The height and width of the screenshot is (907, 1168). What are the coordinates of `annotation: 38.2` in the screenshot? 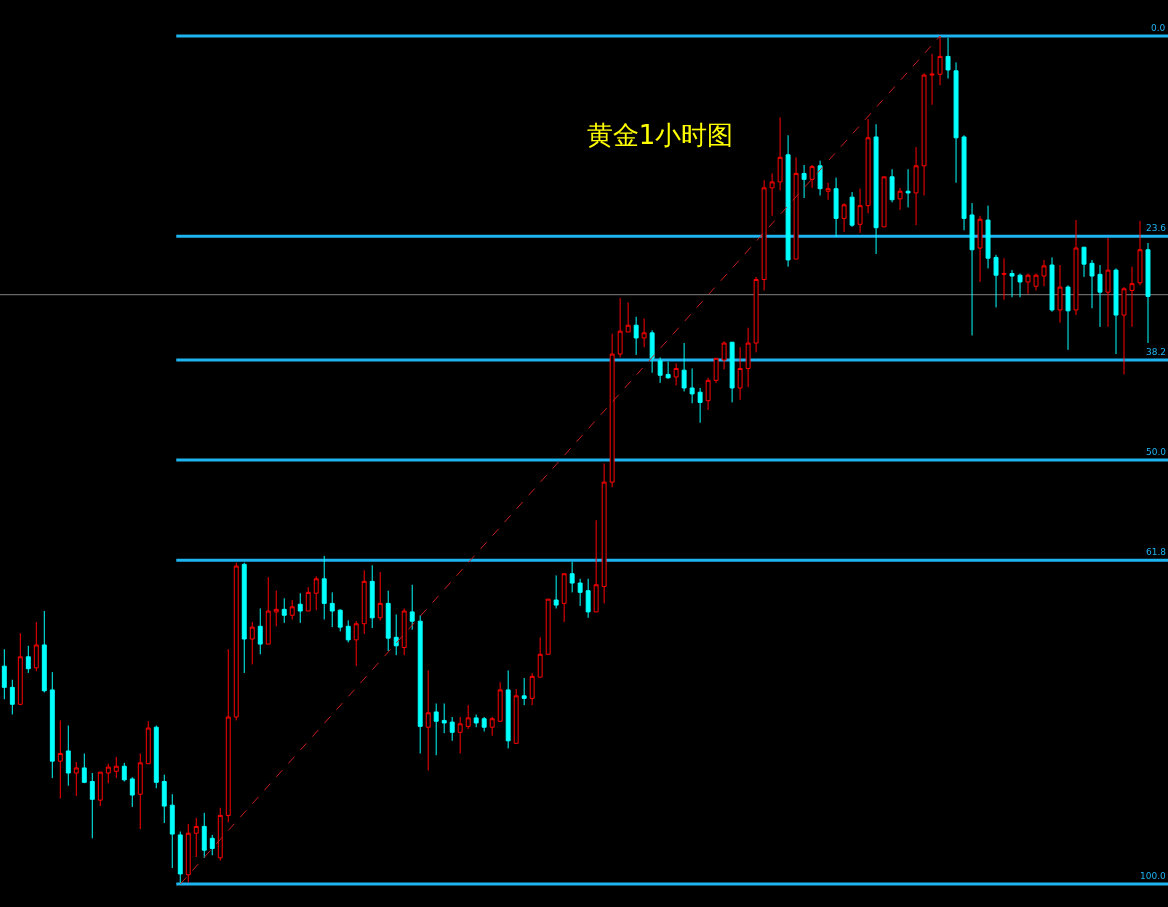 It's located at (1156, 352).